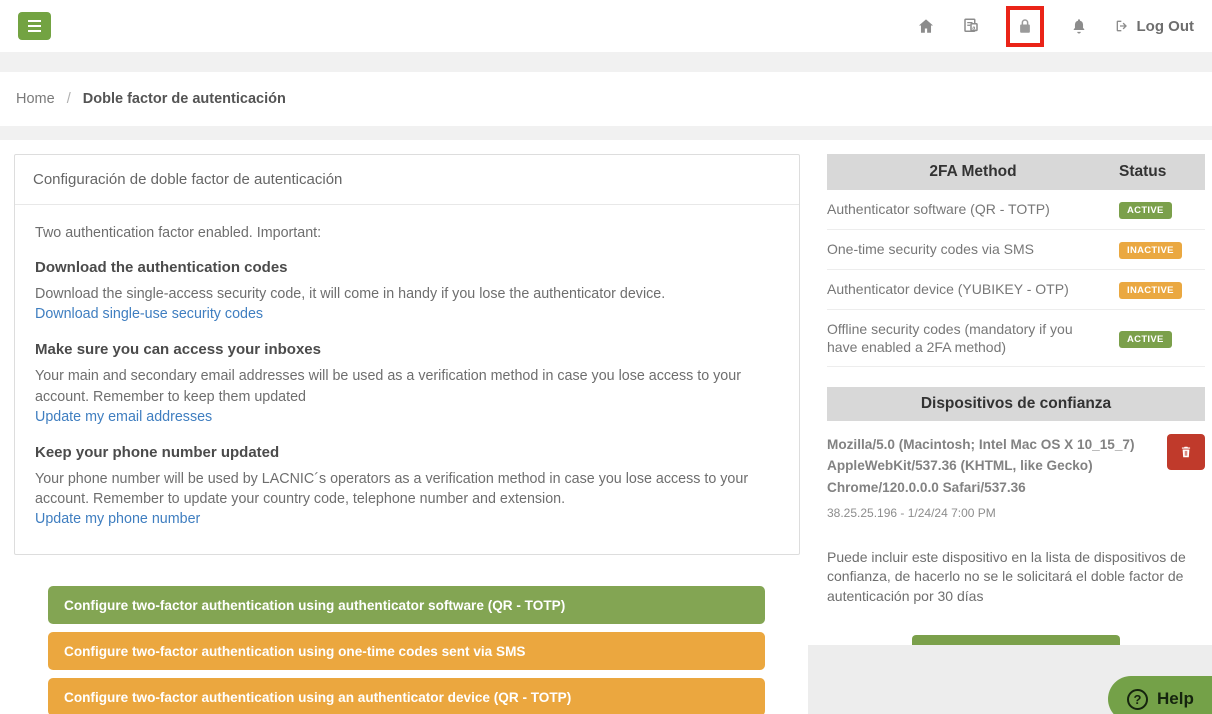  What do you see at coordinates (606, 99) in the screenshot?
I see `breadcrumb-bar: Home / Doble factor de autenticación` at bounding box center [606, 99].